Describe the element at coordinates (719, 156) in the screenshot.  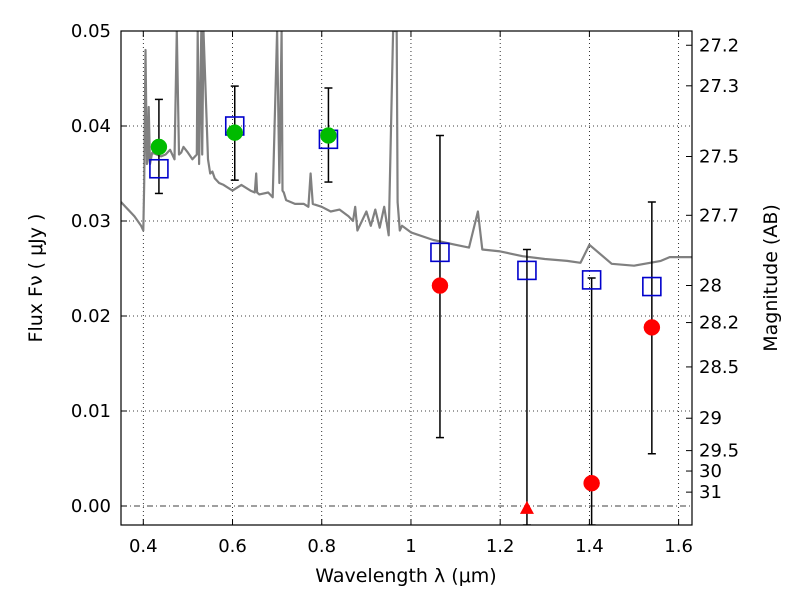
I see `magnitude-tick-label: 27.5` at that location.